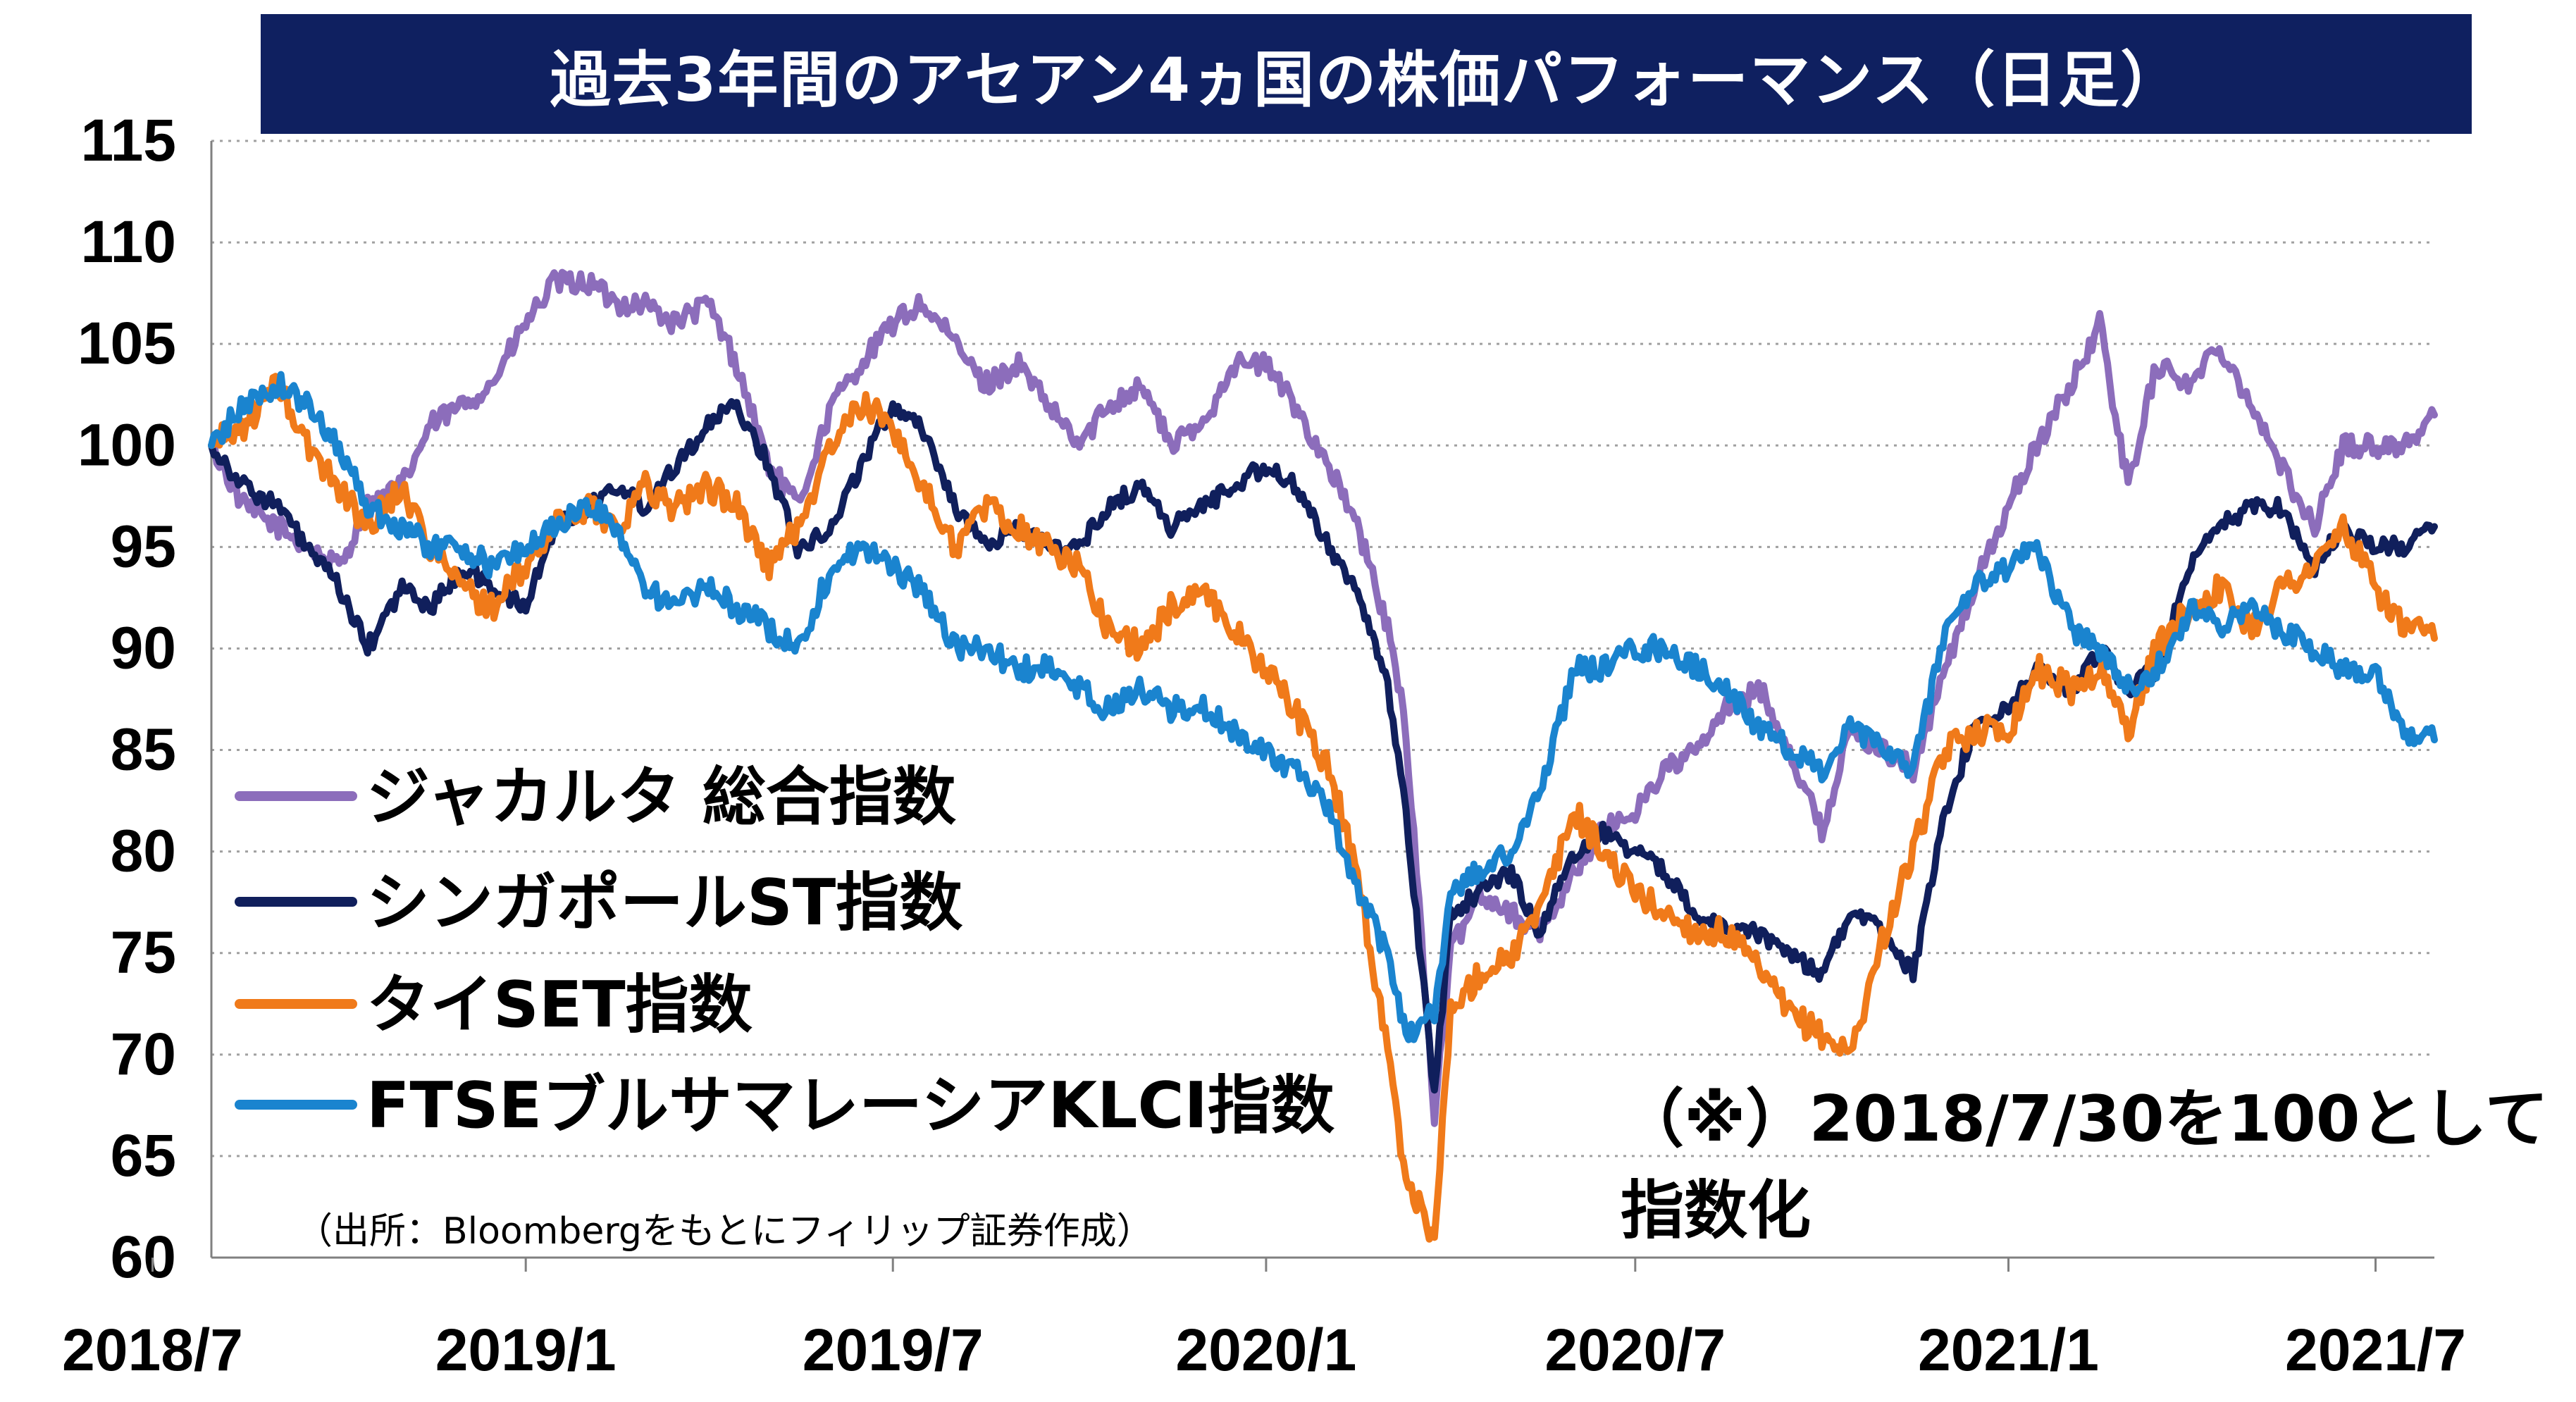 The width and height of the screenshot is (2576, 1402). Describe the element at coordinates (143, 851) in the screenshot. I see `y-tick-label: 80` at that location.